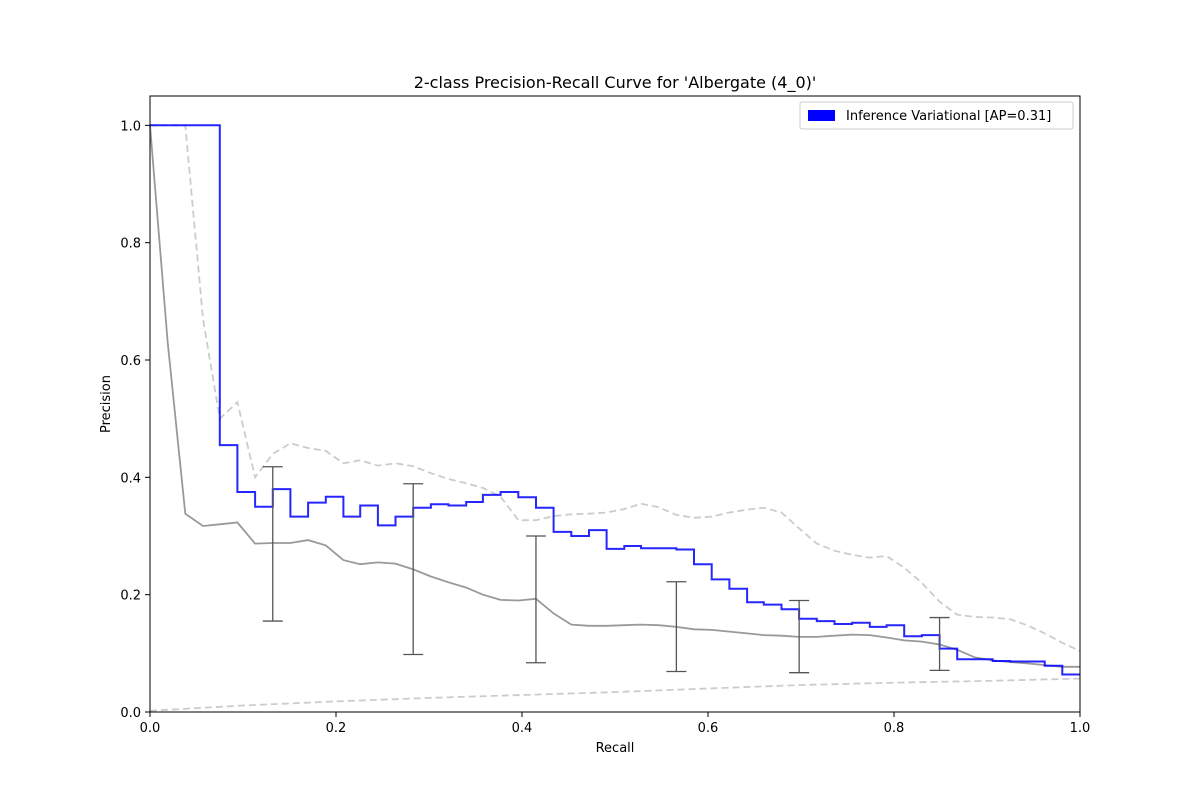 The width and height of the screenshot is (1200, 800). Describe the element at coordinates (130, 478) in the screenshot. I see `y-tick-label: 0.4` at that location.